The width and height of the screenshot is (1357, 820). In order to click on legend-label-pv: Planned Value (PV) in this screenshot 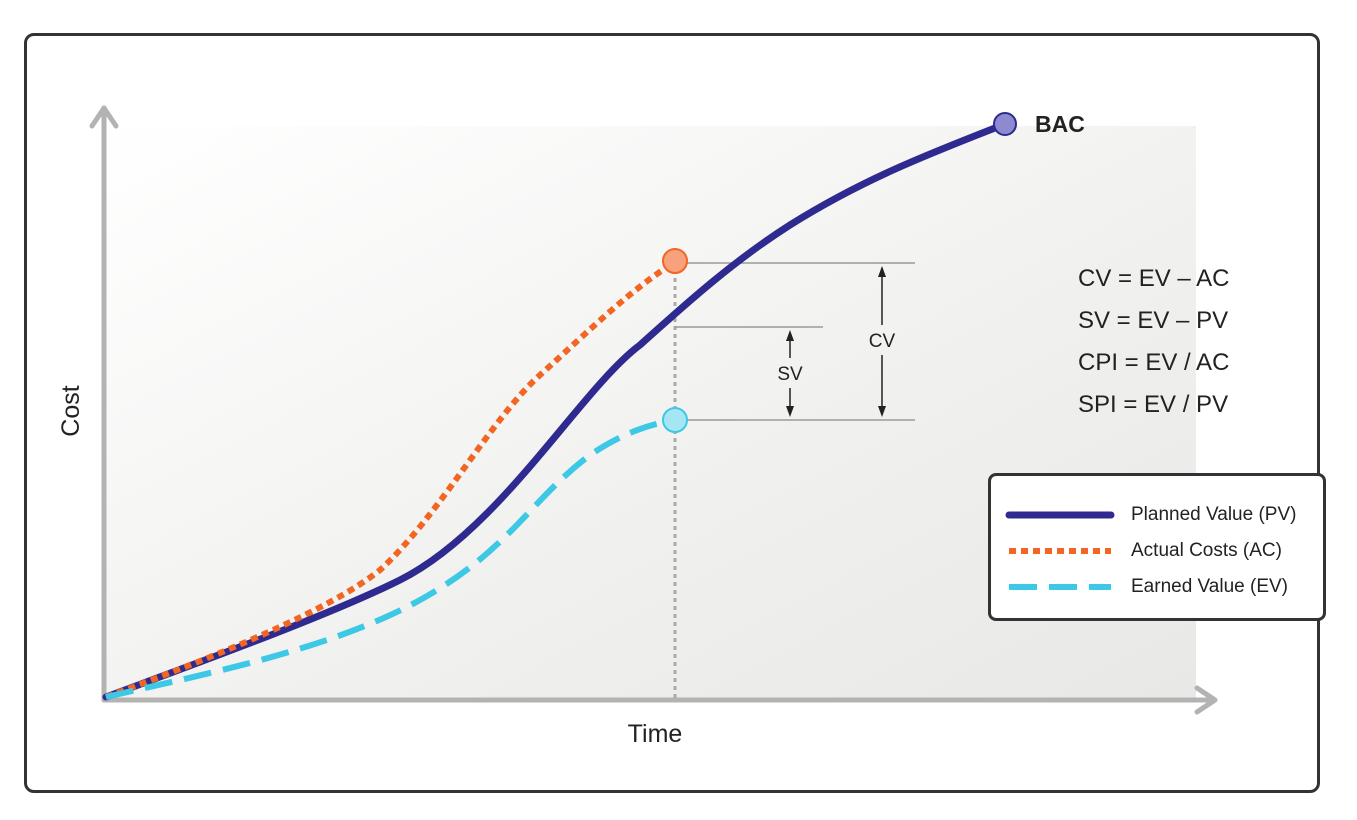, I will do `click(1214, 514)`.